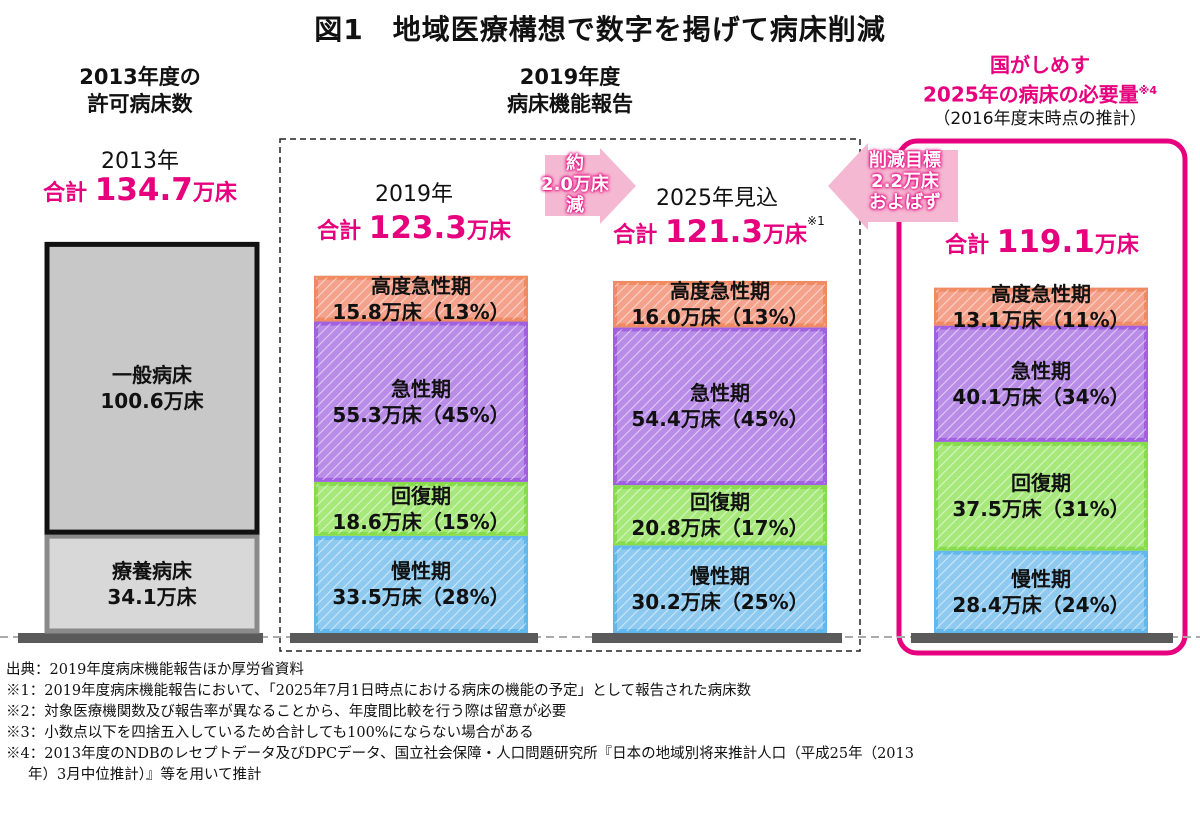 This screenshot has height=814, width=1200. I want to click on decrease-arrow, so click(590, 186).